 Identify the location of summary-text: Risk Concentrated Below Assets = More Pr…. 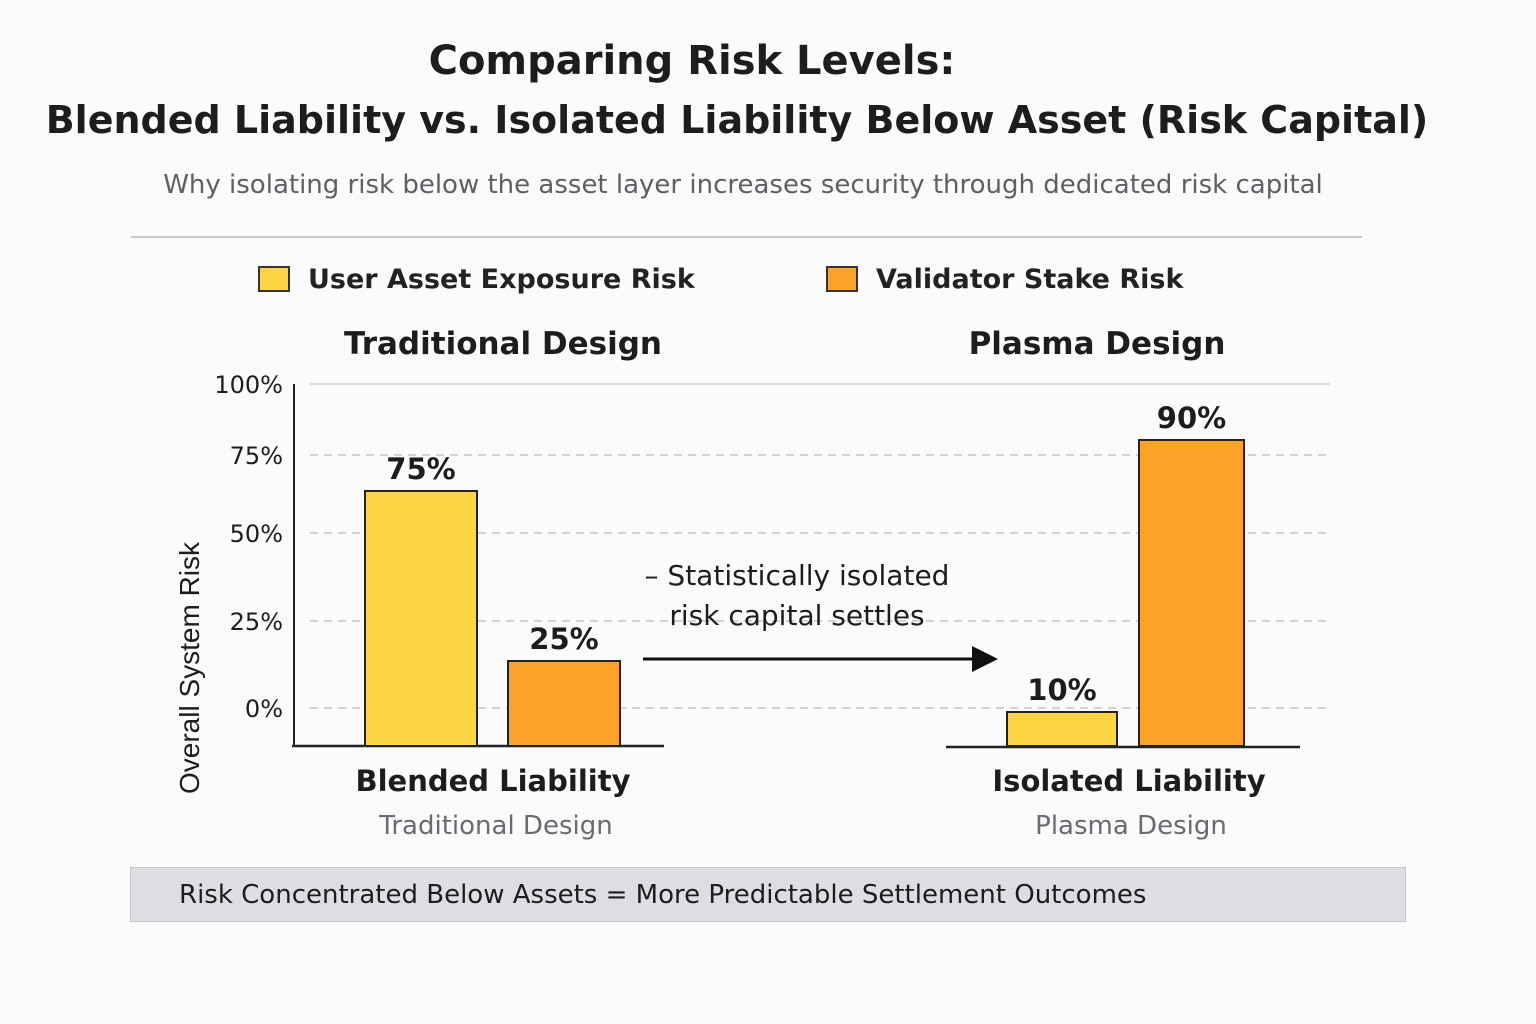
(663, 894).